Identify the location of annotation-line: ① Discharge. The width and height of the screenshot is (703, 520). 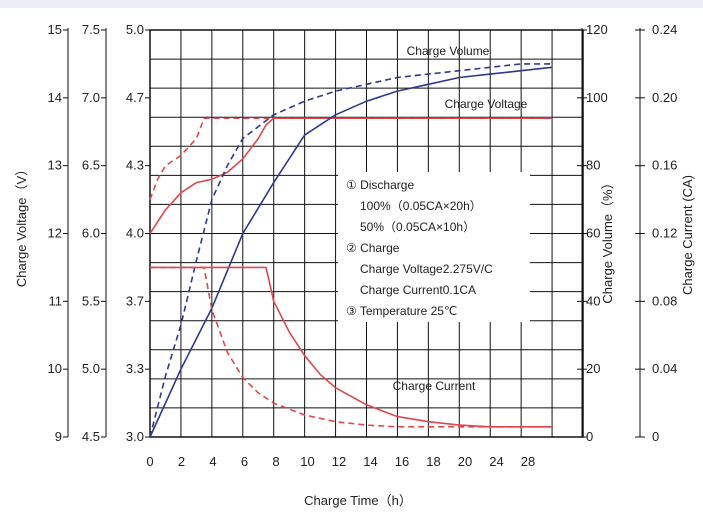
(380, 185).